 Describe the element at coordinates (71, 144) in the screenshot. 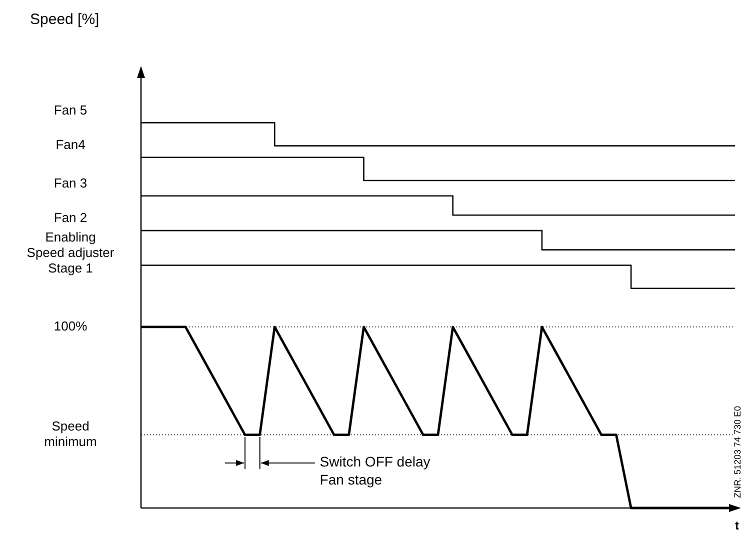

I see `text: Fan4` at that location.